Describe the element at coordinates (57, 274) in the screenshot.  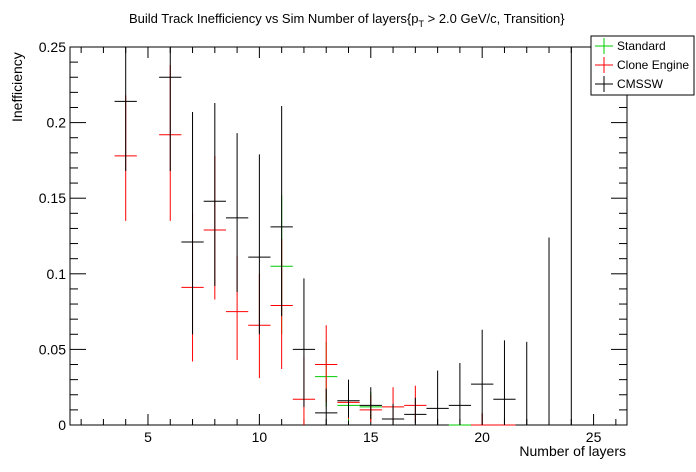
I see `y-tick-label: 0.1` at that location.